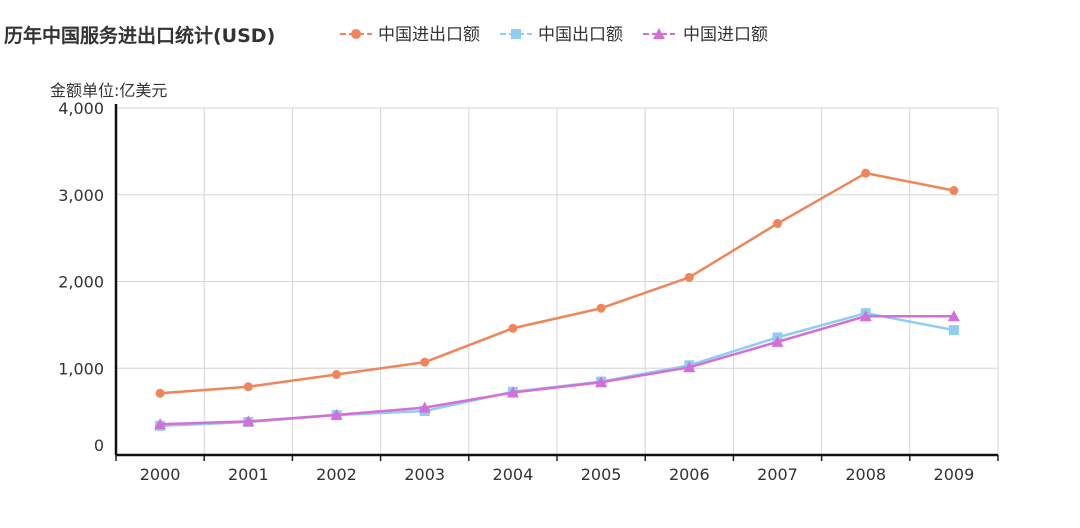 This screenshot has width=1080, height=528. What do you see at coordinates (777, 474) in the screenshot?
I see `x-tick-label: 2007` at bounding box center [777, 474].